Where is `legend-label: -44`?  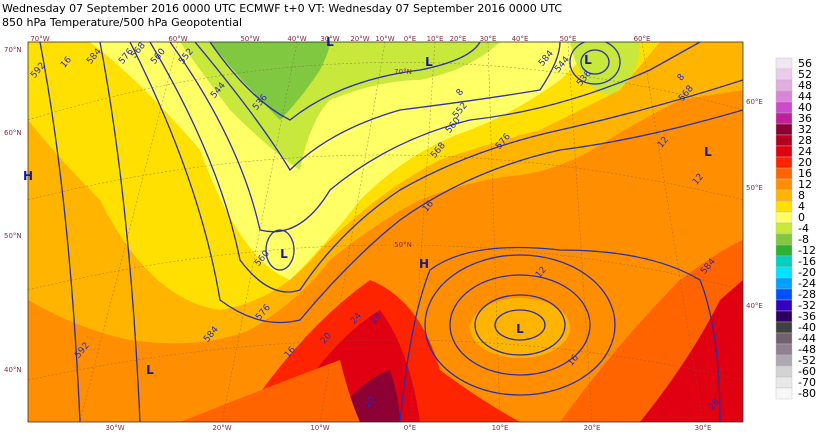
legend-label: -44 is located at coordinates (807, 338).